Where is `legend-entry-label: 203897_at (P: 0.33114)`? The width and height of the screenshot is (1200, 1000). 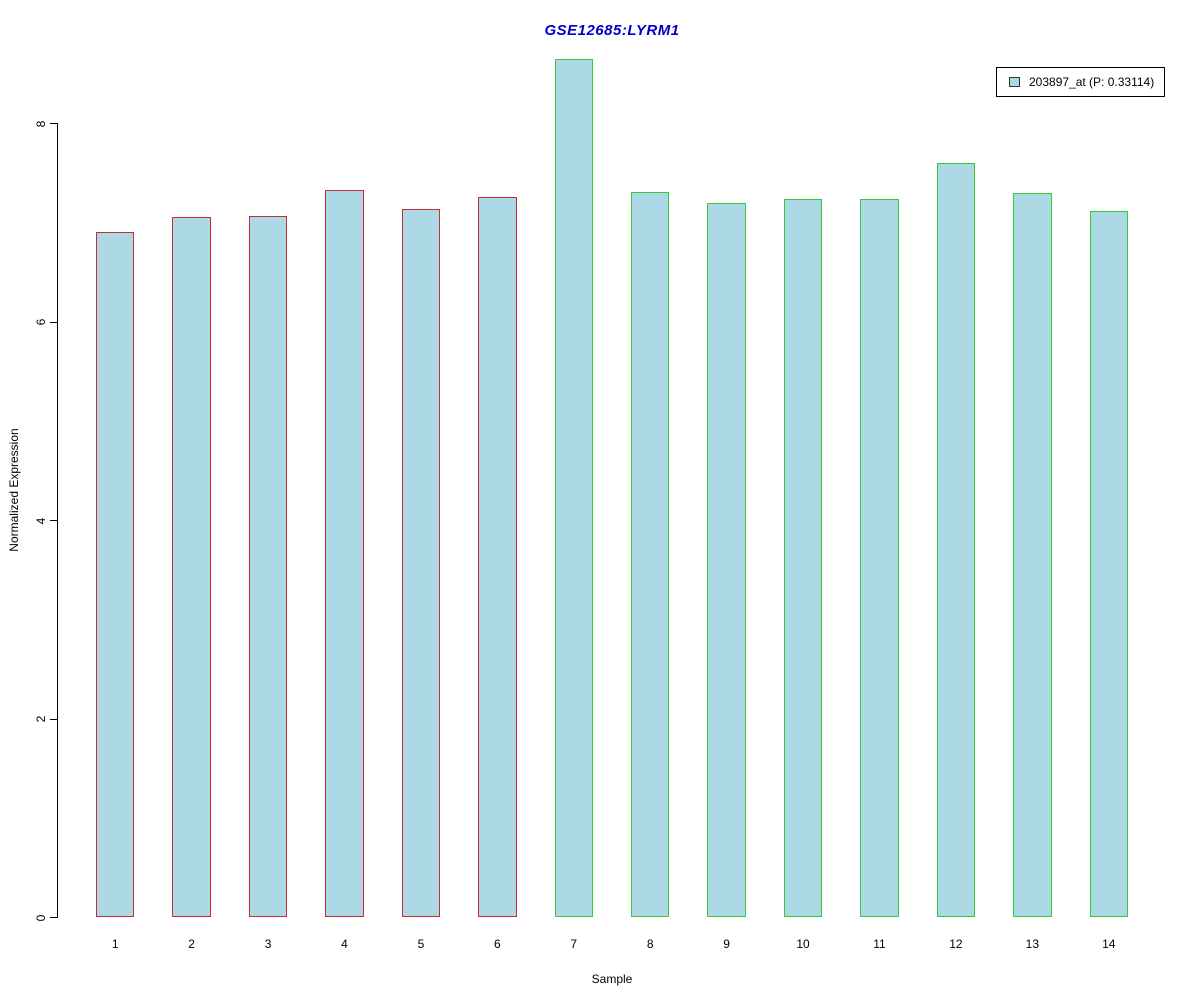
legend-entry-label: 203897_at (P: 0.33114) is located at coordinates (1092, 82).